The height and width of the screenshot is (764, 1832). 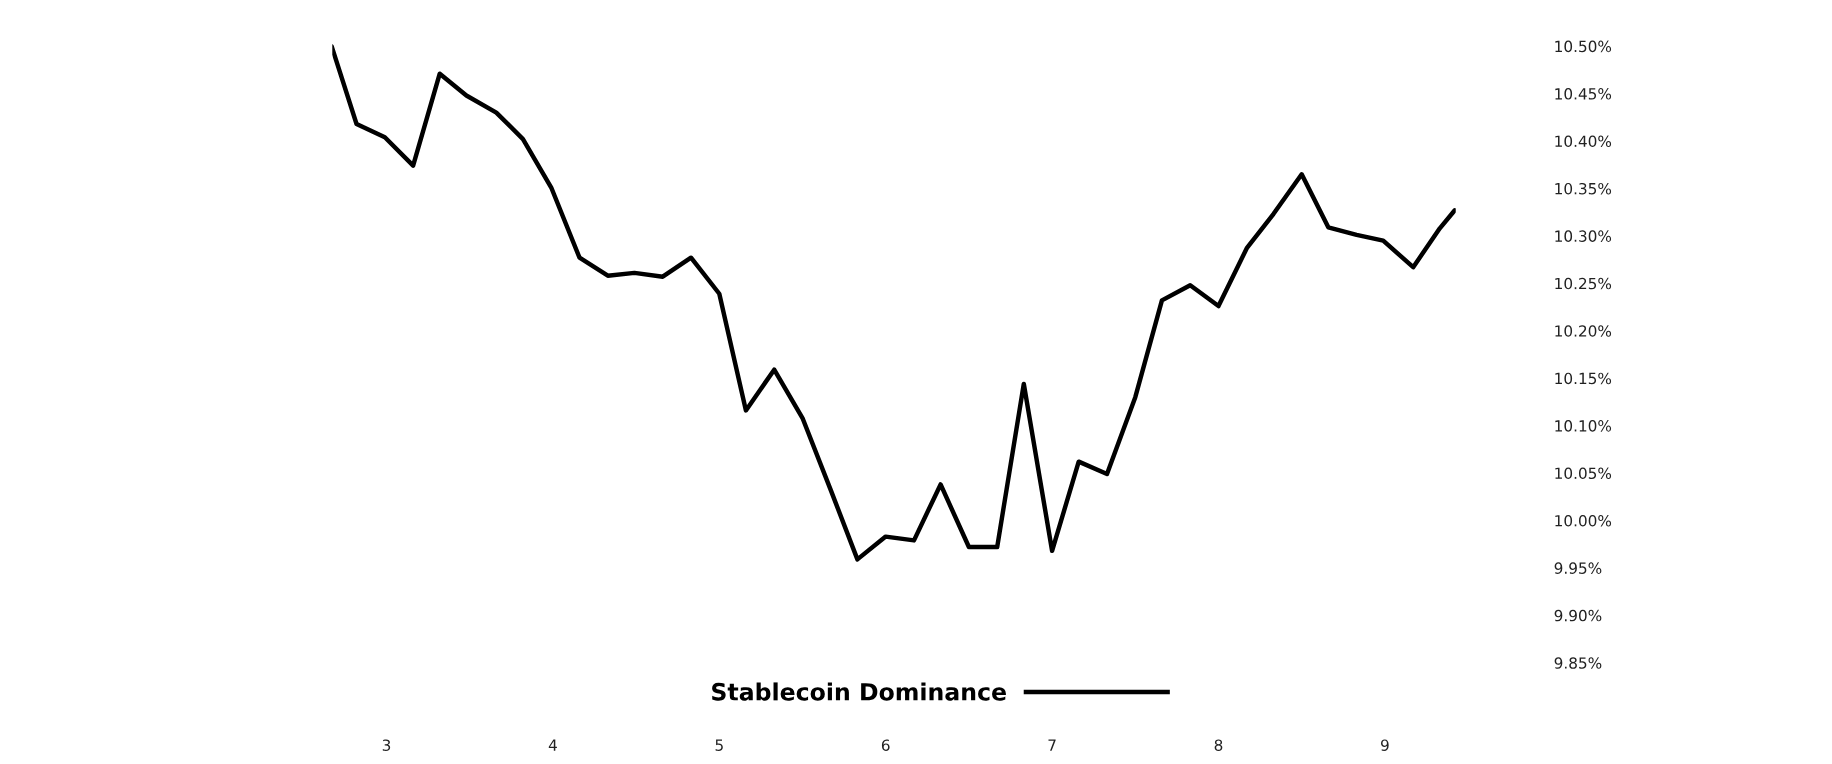 What do you see at coordinates (386, 745) in the screenshot?
I see `x-tick-label: 3` at bounding box center [386, 745].